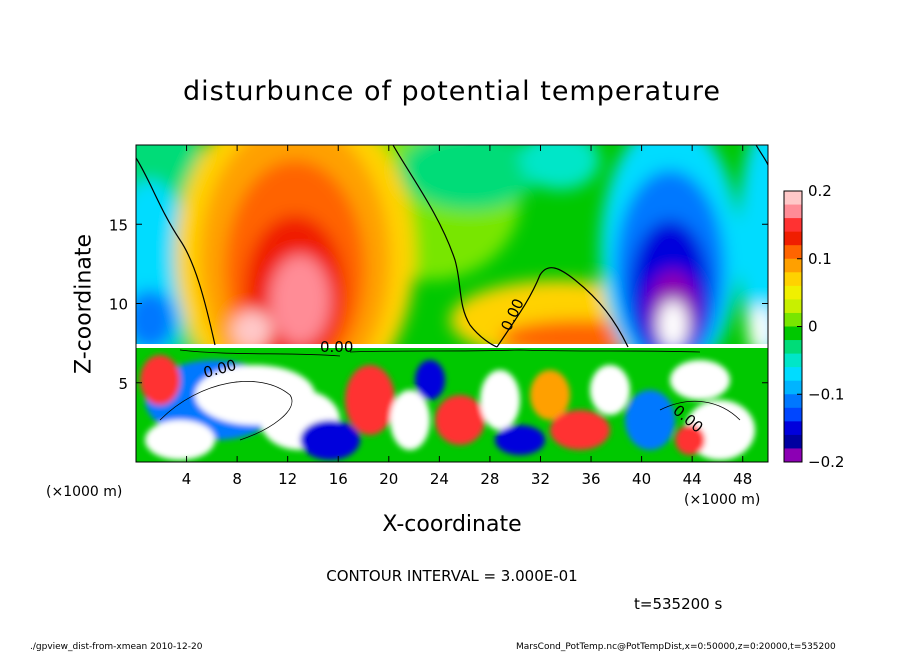 The height and width of the screenshot is (654, 904). I want to click on contour-label: 0.00, so click(336, 347).